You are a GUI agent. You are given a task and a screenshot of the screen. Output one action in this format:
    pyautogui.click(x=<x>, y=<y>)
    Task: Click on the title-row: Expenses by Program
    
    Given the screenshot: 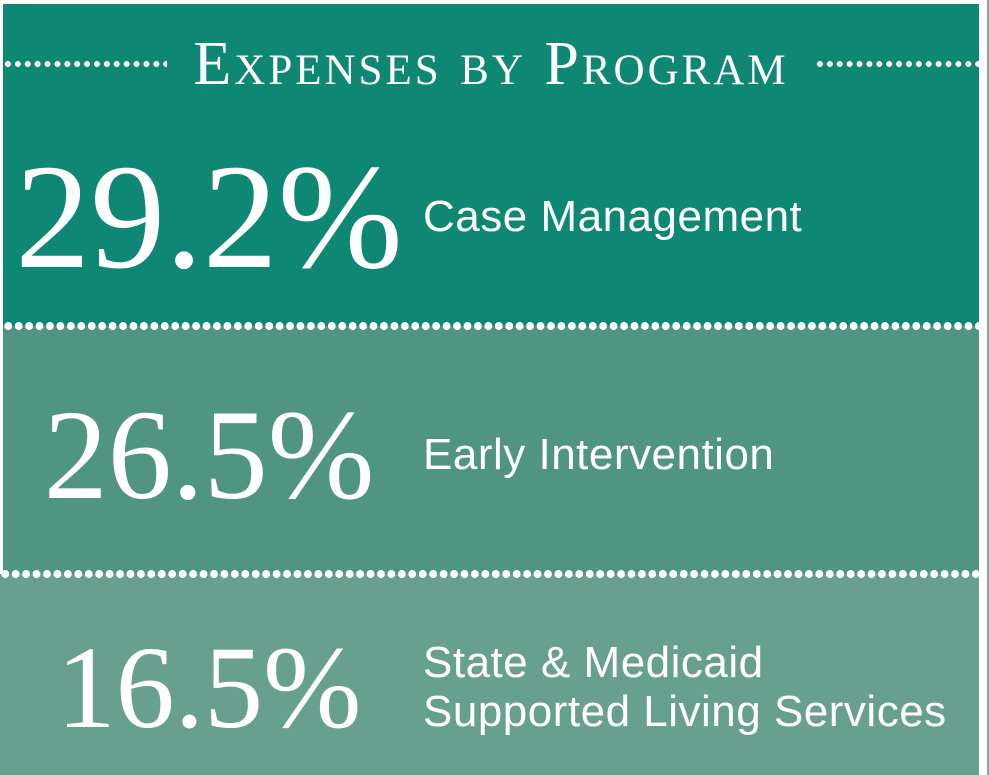 What is the action you would take?
    pyautogui.click(x=491, y=64)
    